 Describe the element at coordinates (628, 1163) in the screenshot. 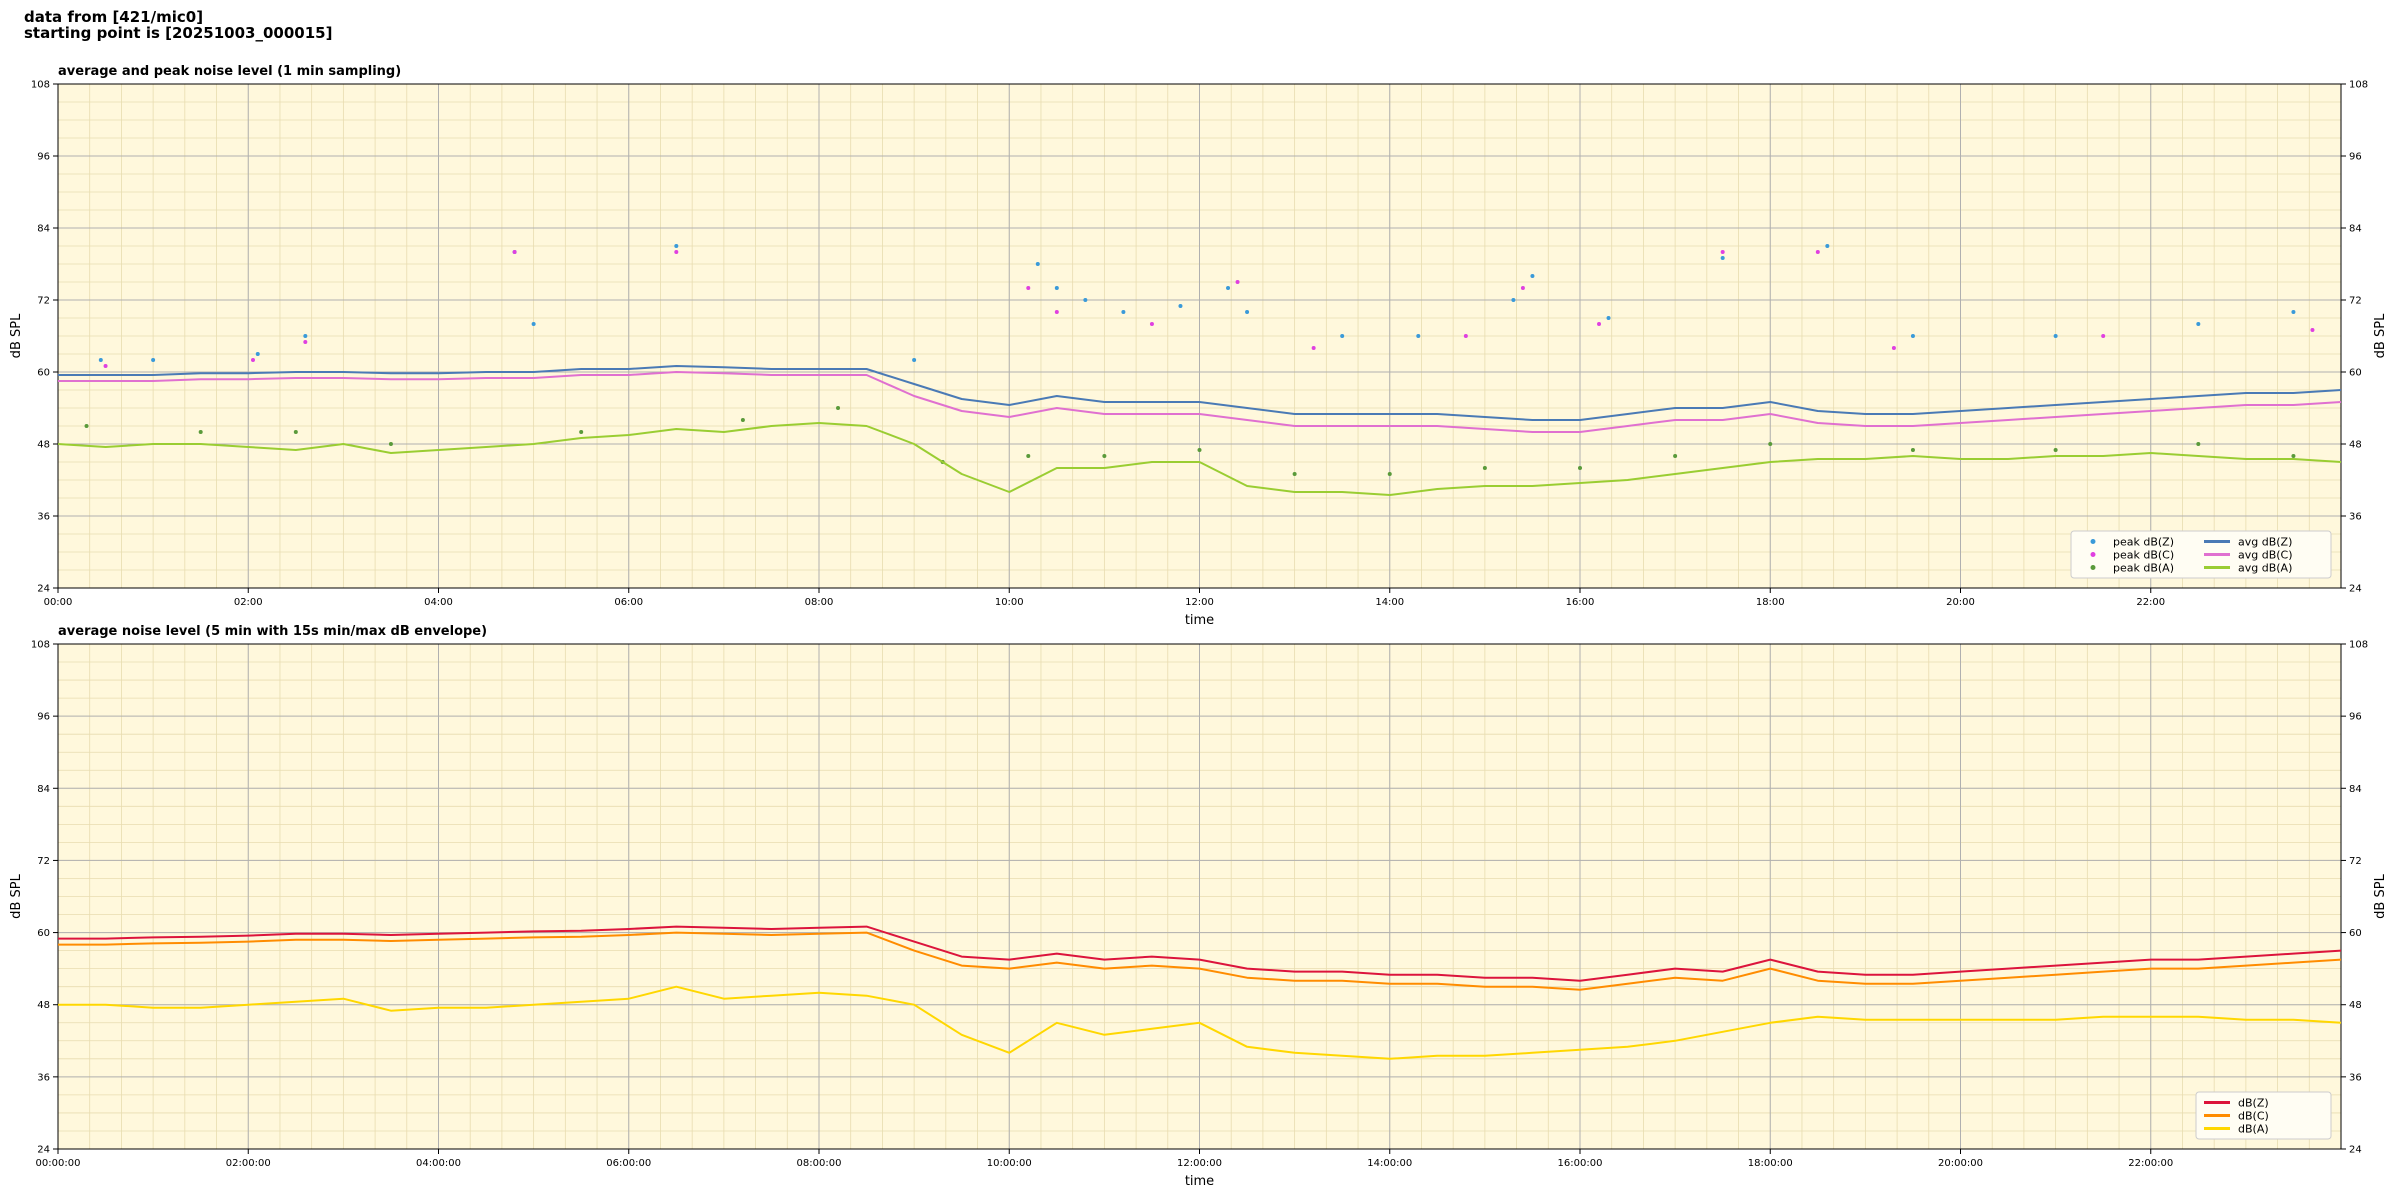

I see `x-tick-label: 06:00:00` at that location.